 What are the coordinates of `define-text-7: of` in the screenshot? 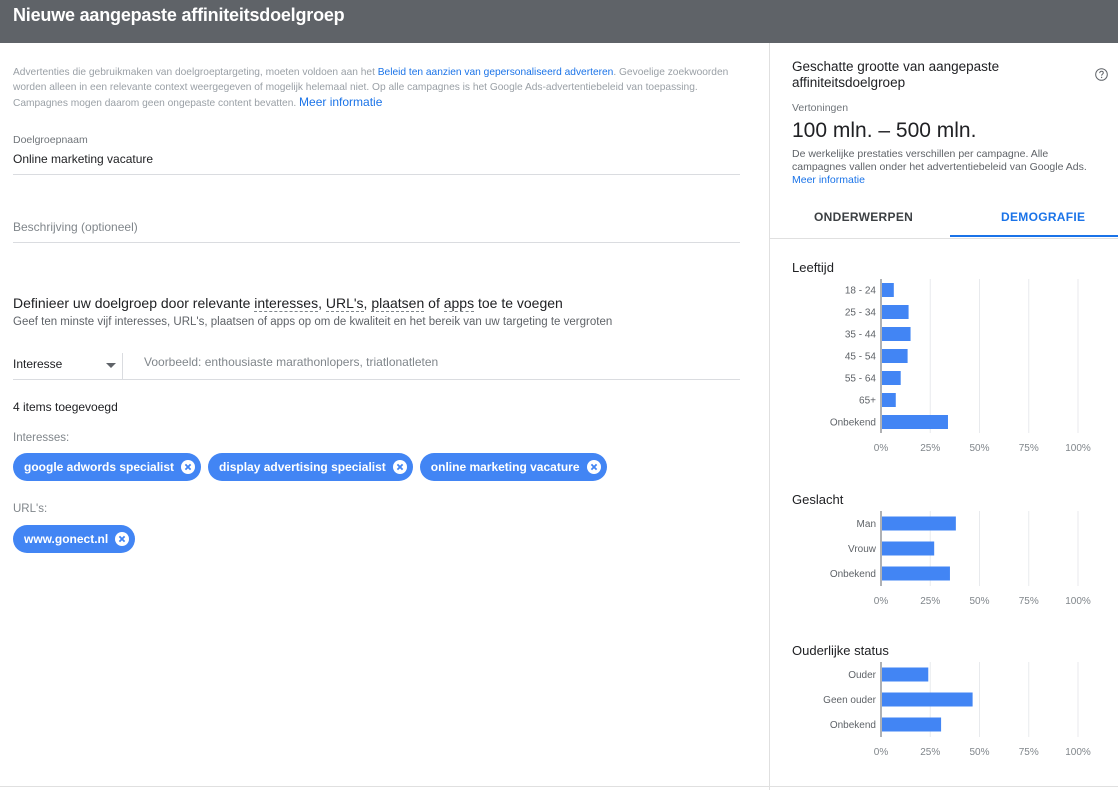 It's located at (434, 303).